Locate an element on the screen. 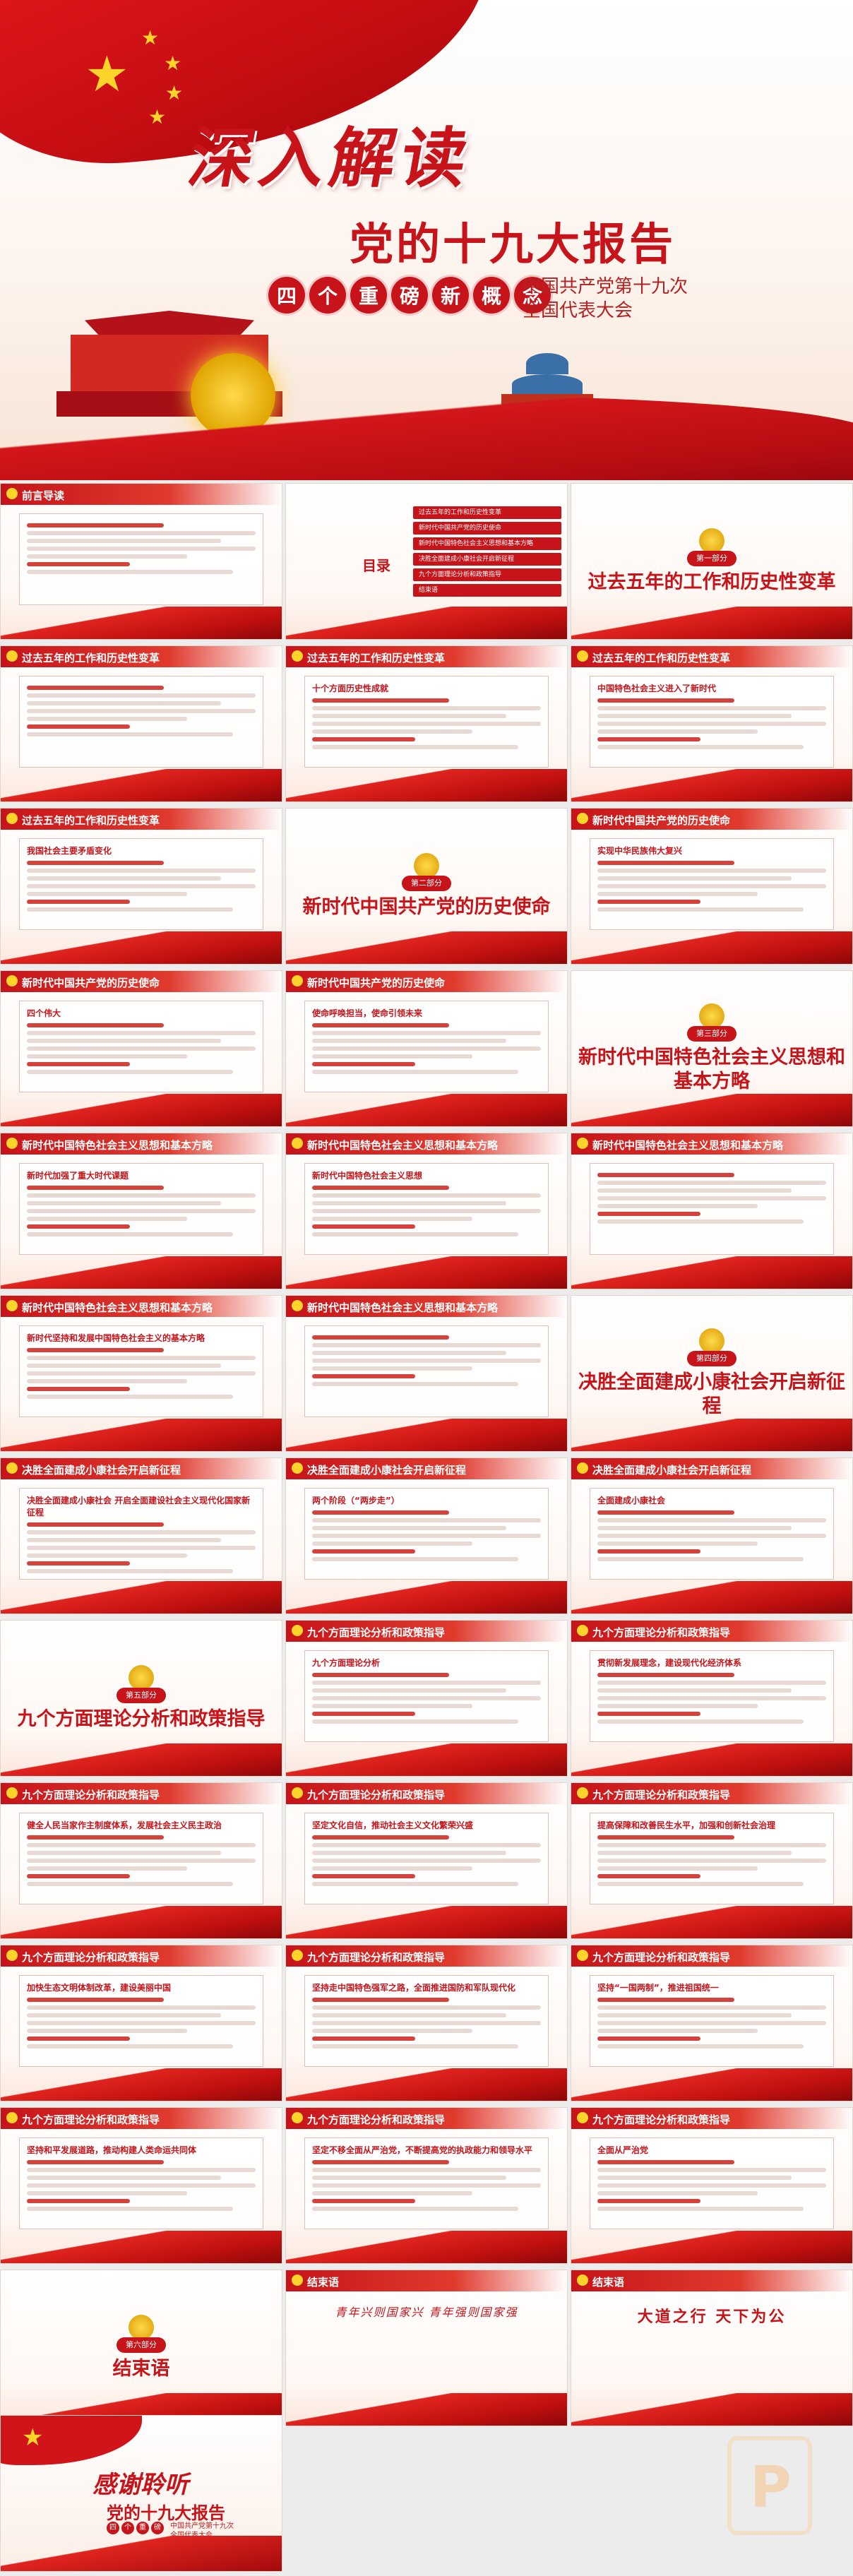 This screenshot has width=853, height=2576. slide-thumbnail: 决胜全面建成小康社会开启新征程 全面建成小康社会 is located at coordinates (712, 1535).